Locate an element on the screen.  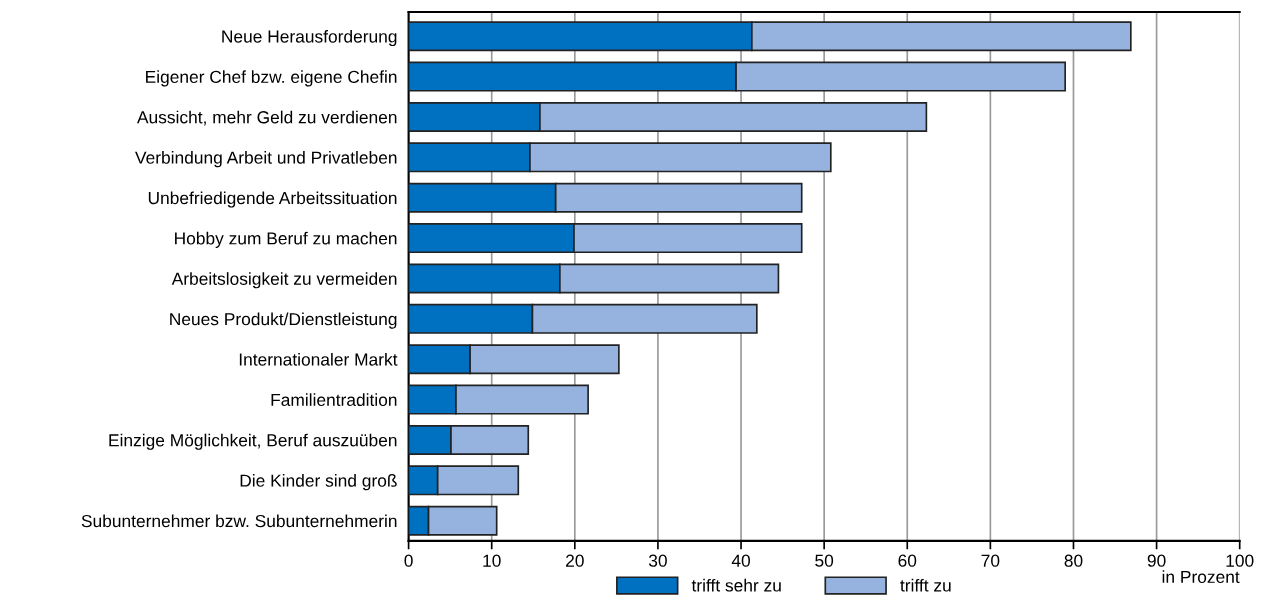
x-tick-label: 40 is located at coordinates (741, 560).